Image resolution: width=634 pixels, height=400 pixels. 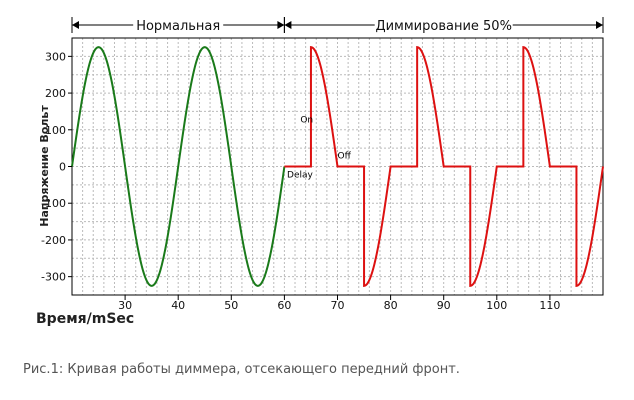 I want to click on x-axis-label: Время/mSec, so click(x=85, y=319).